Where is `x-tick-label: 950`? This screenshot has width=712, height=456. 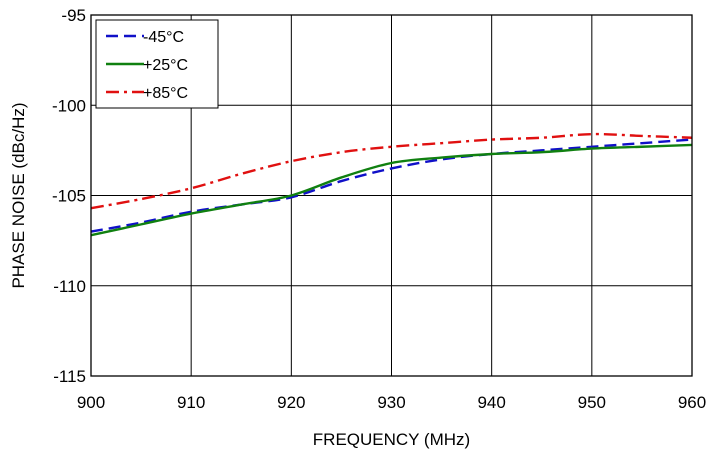
x-tick-label: 950 is located at coordinates (592, 402).